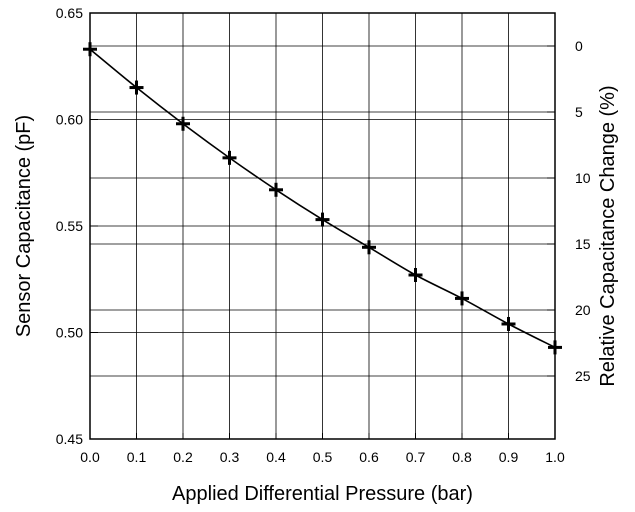  What do you see at coordinates (183, 457) in the screenshot?
I see `x-tick-label: 0.2` at bounding box center [183, 457].